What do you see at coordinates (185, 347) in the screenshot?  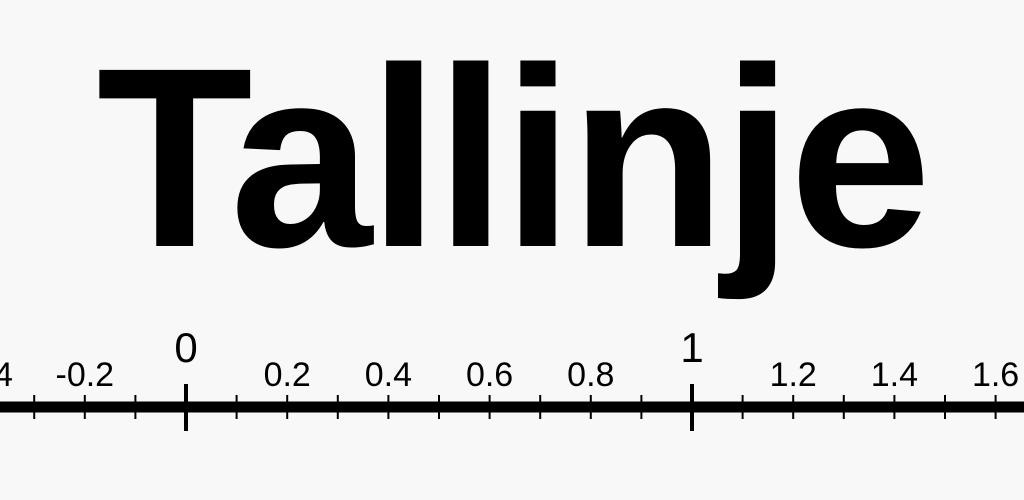 I see `major-tick-label: 0` at bounding box center [185, 347].